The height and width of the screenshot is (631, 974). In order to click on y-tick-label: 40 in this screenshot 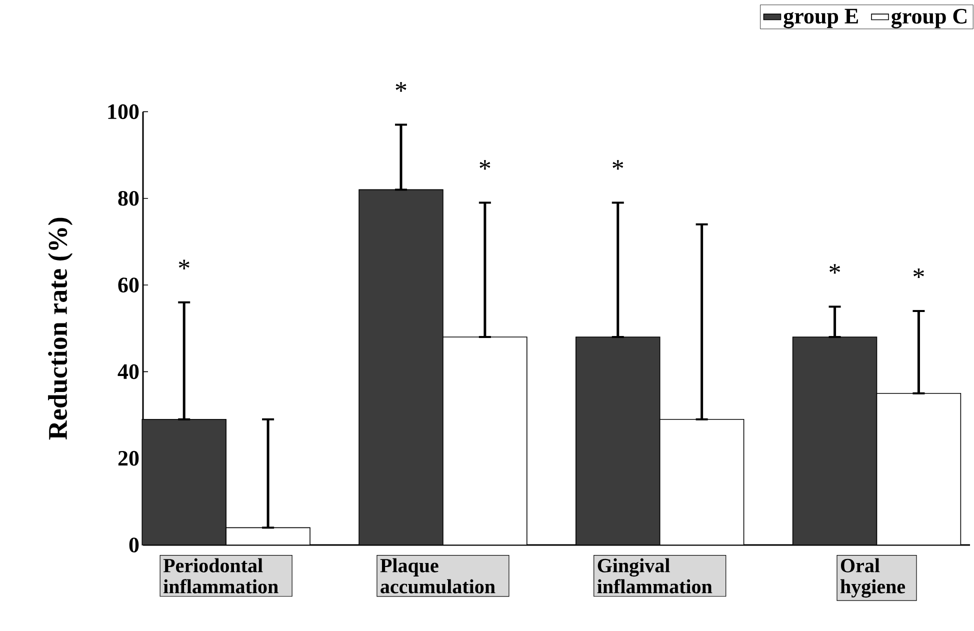, I will do `click(128, 372)`.